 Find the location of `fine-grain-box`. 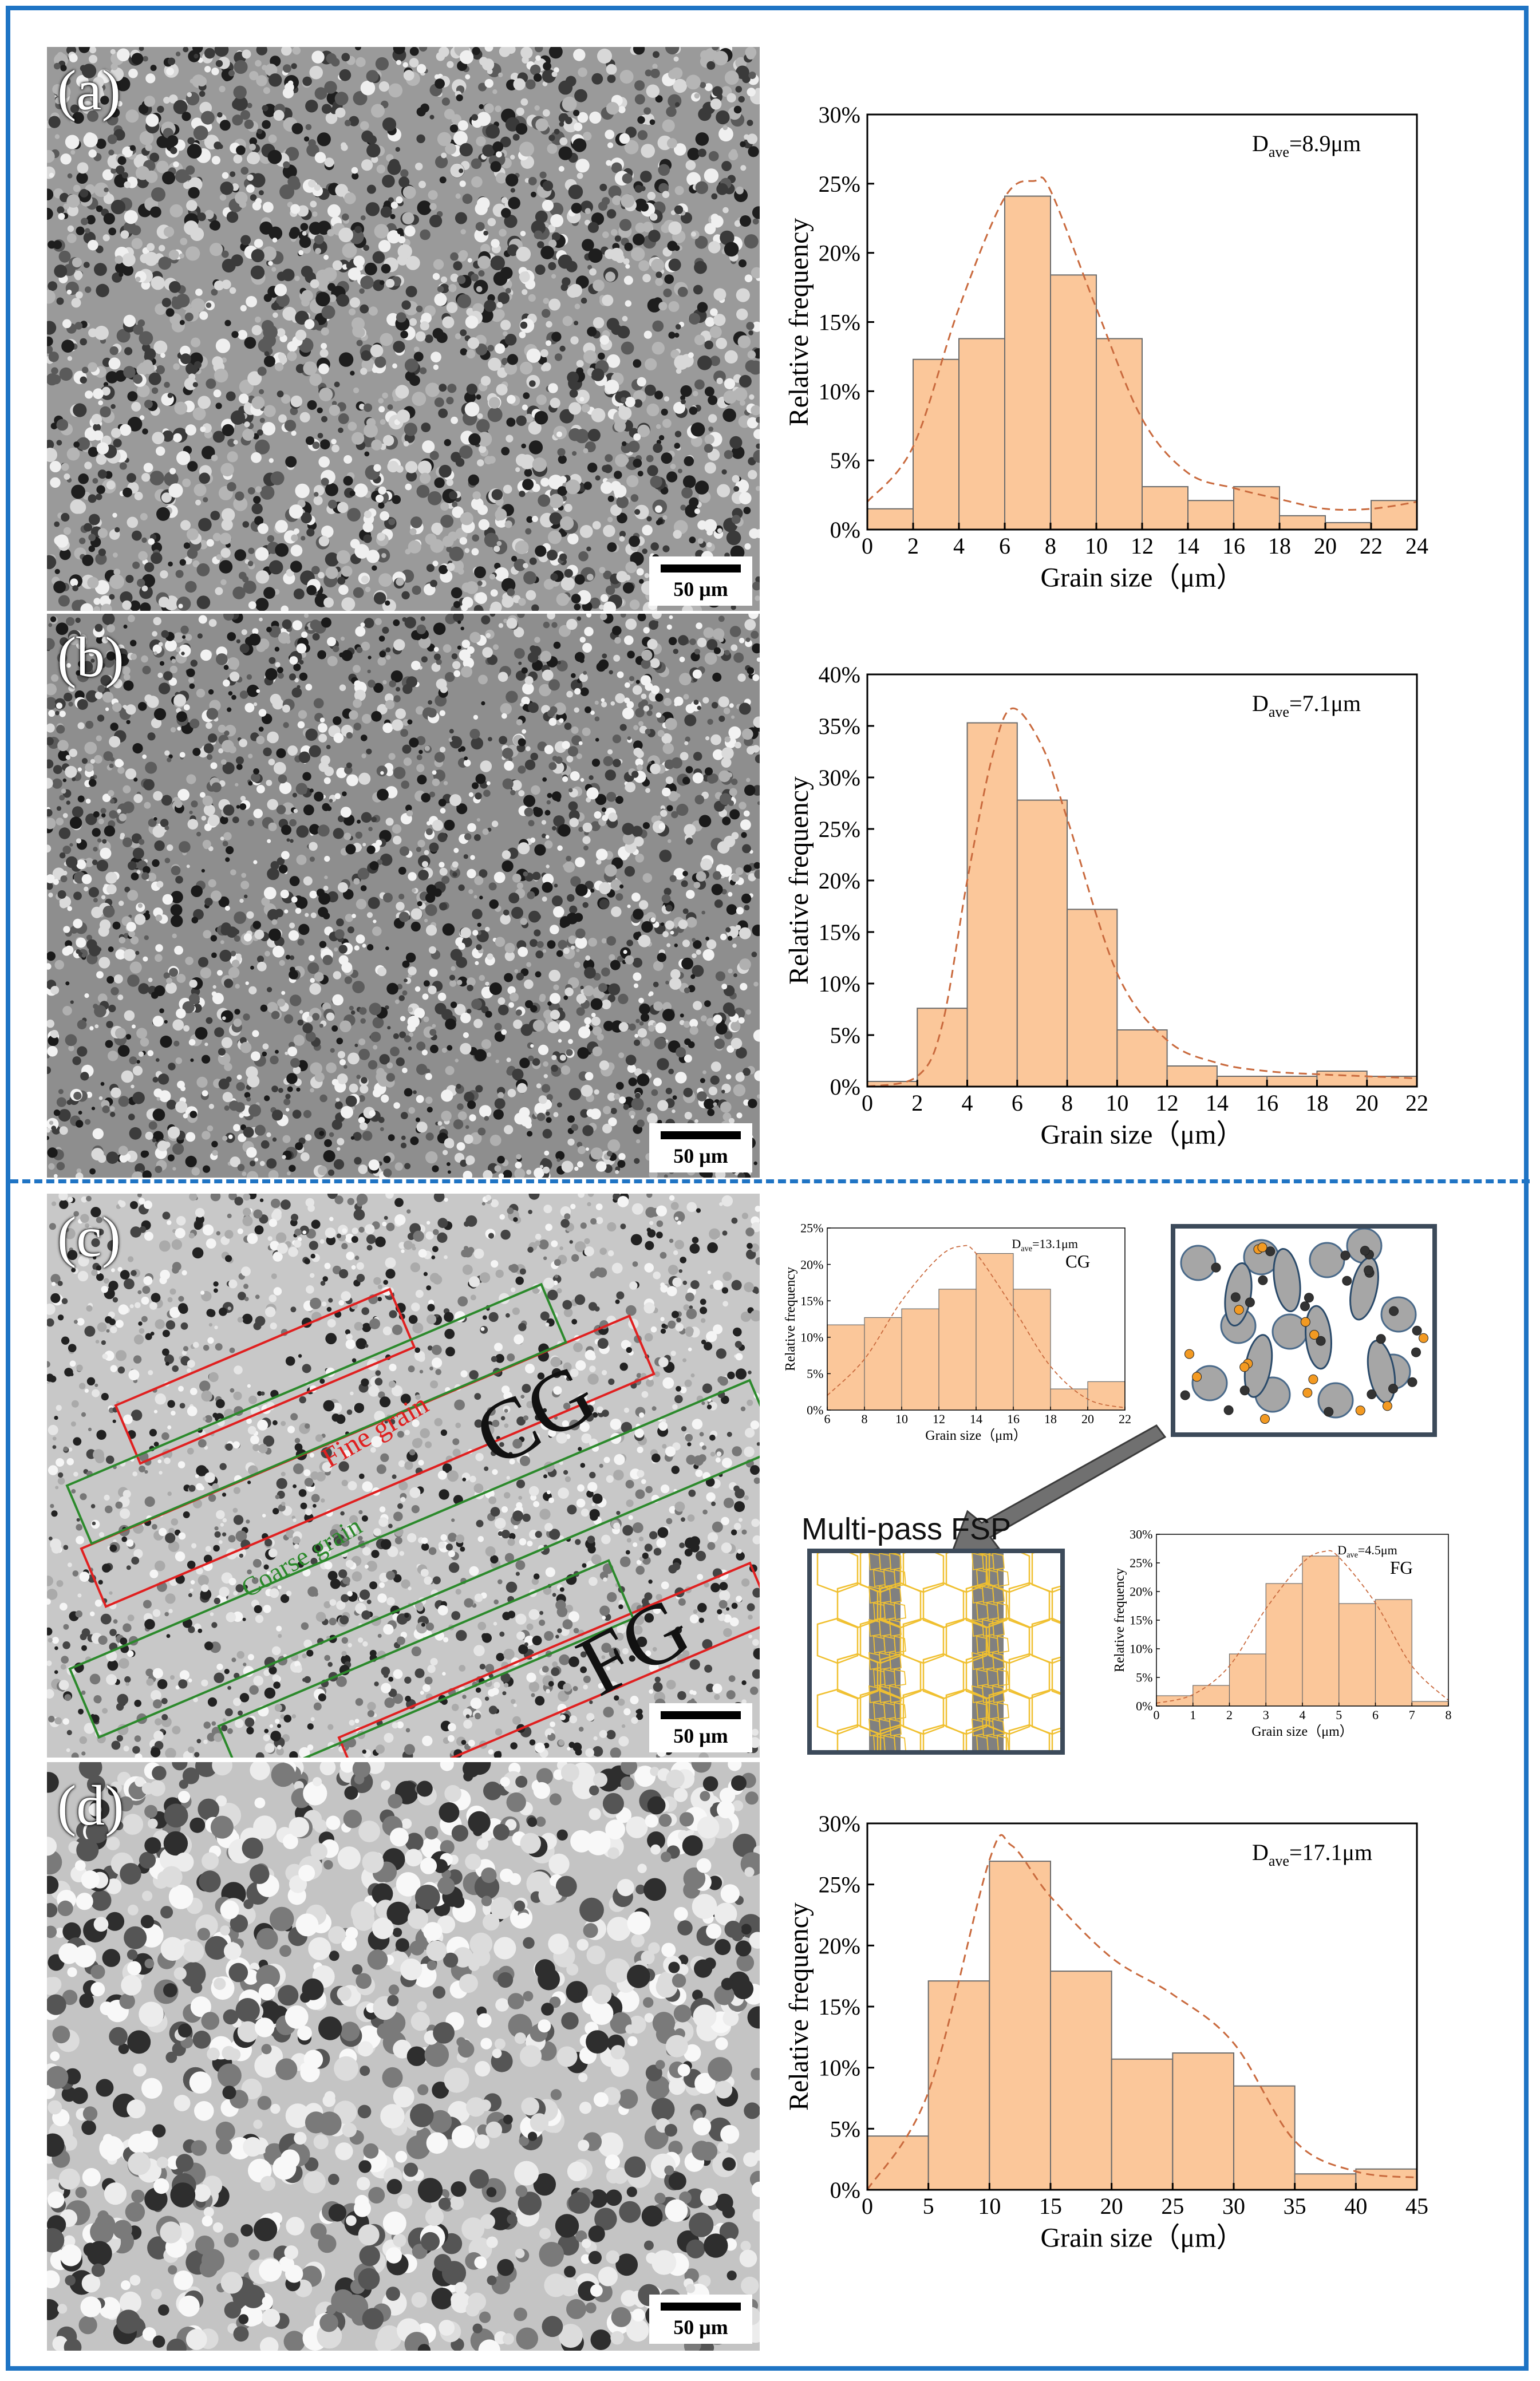

fine-grain-box is located at coordinates (265, 1376).